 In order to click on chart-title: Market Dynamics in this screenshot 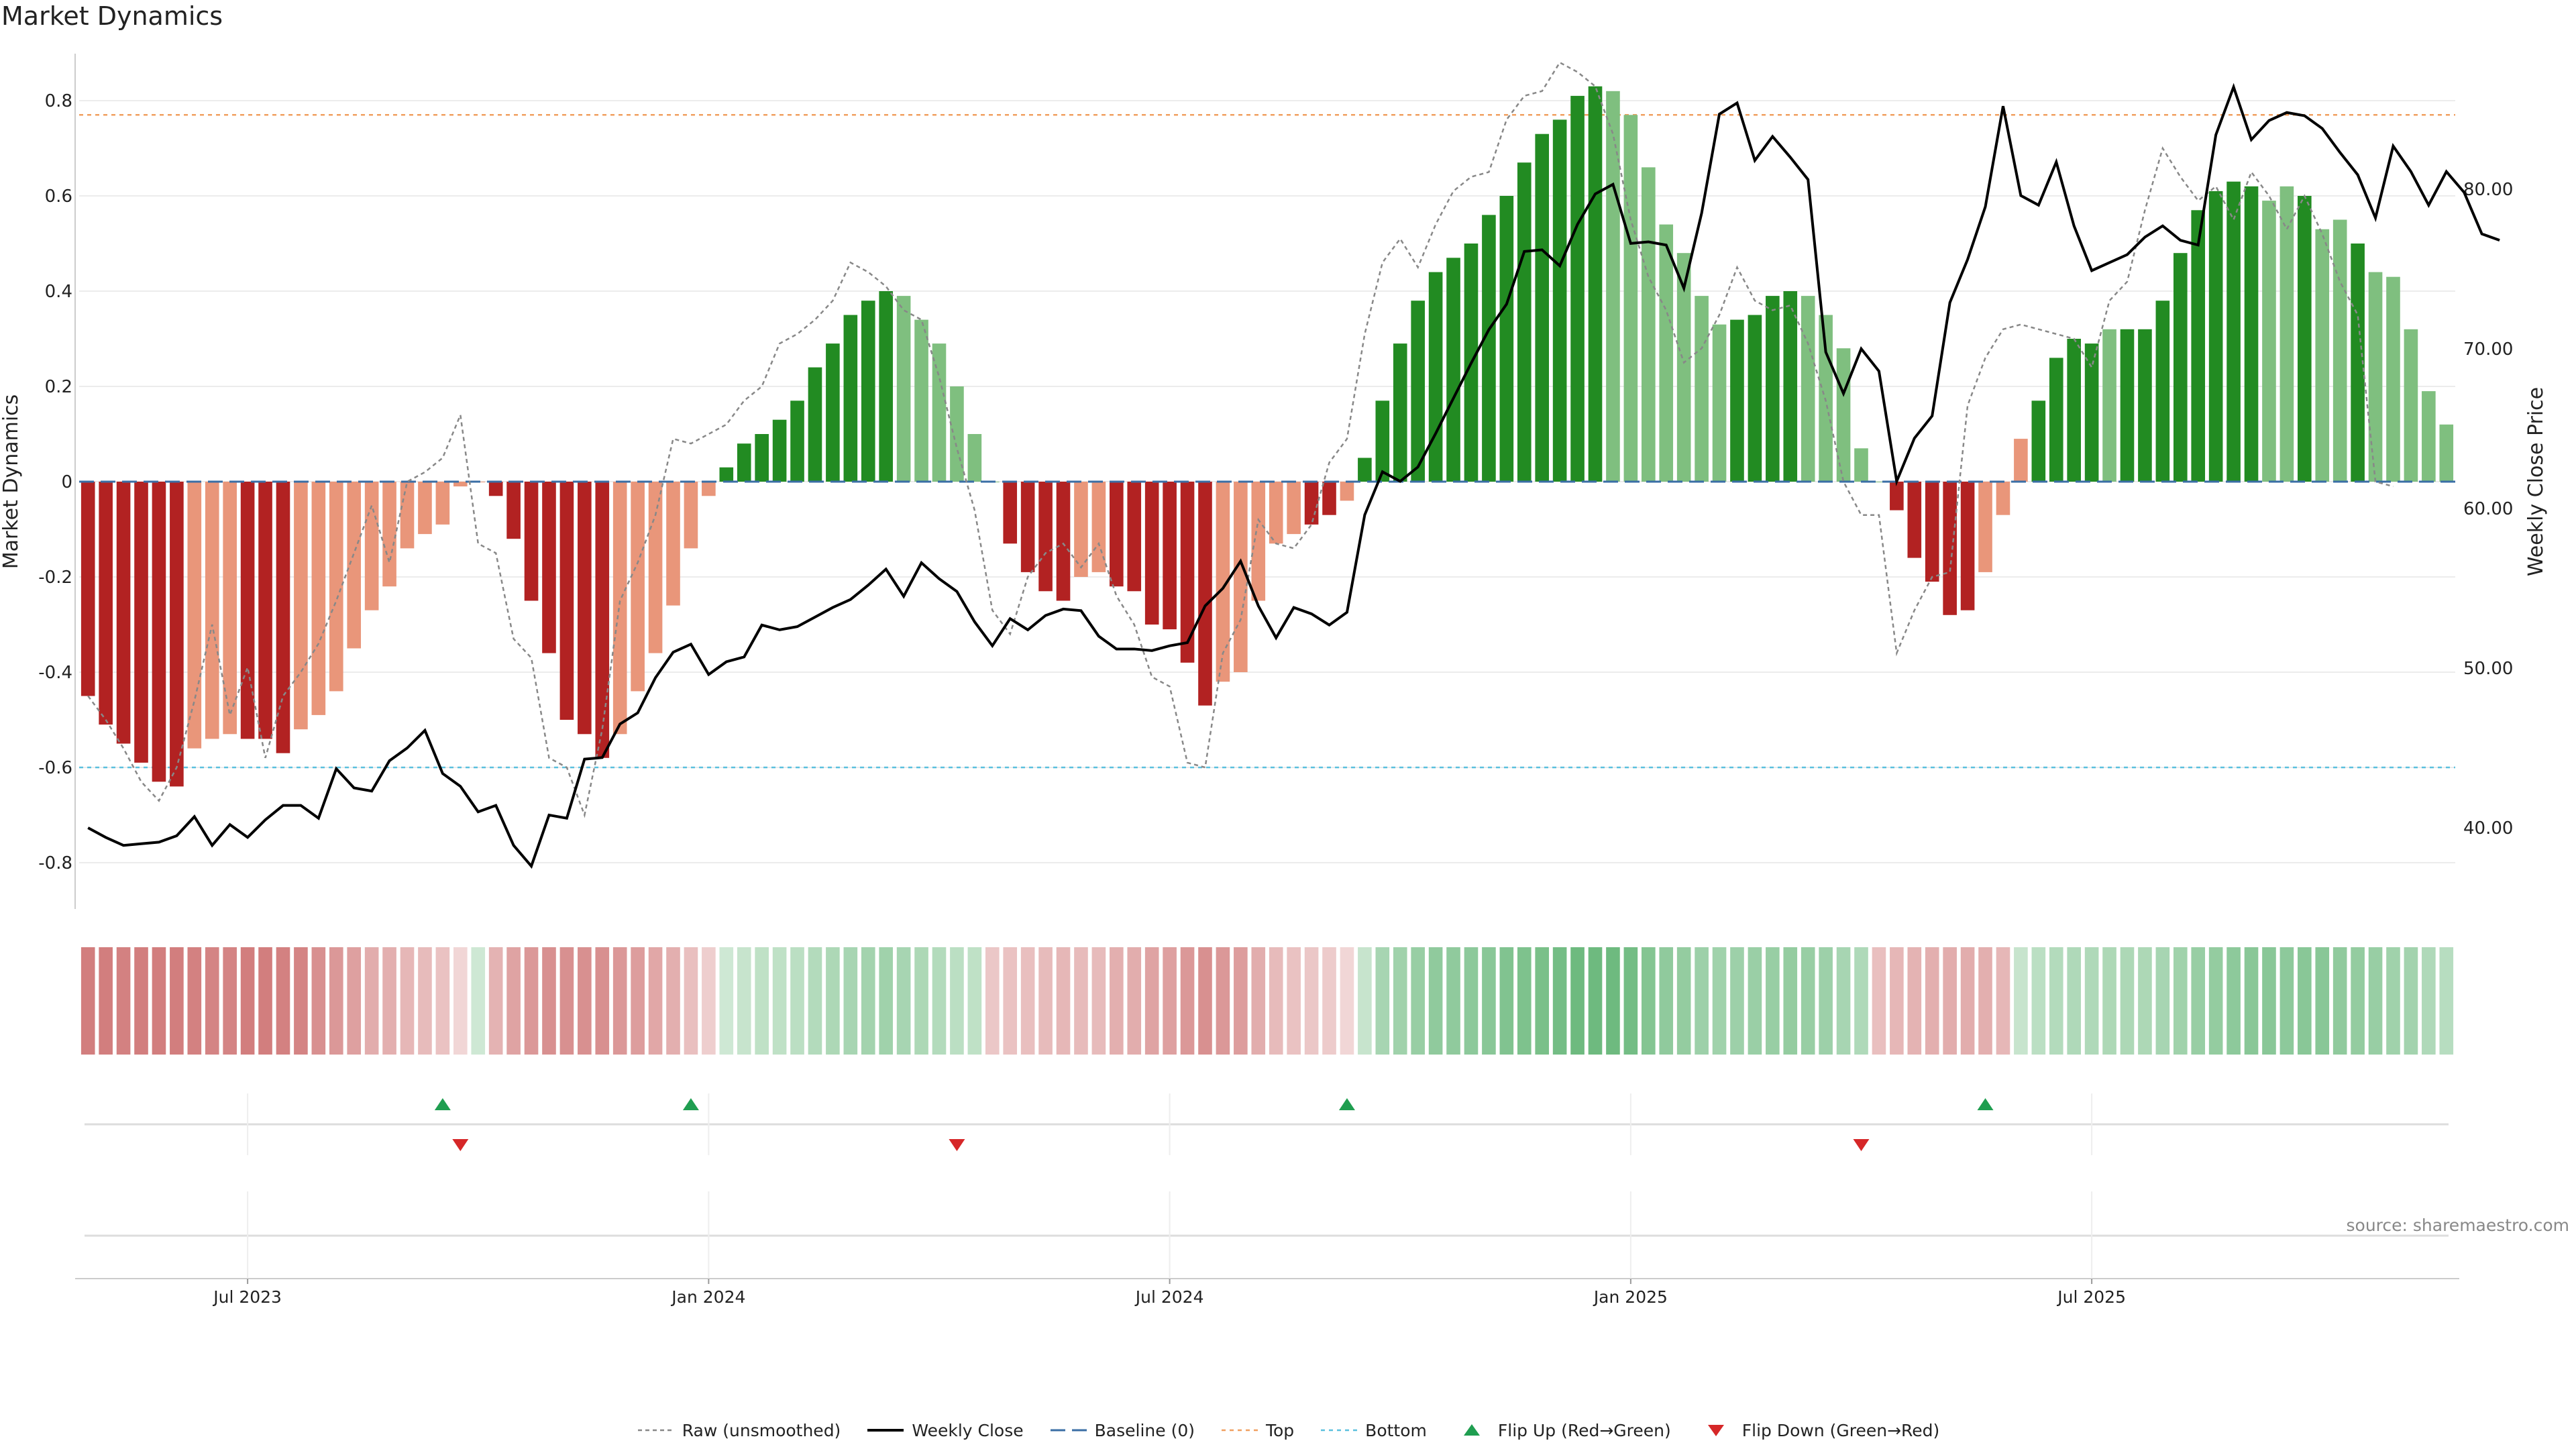, I will do `click(112, 16)`.